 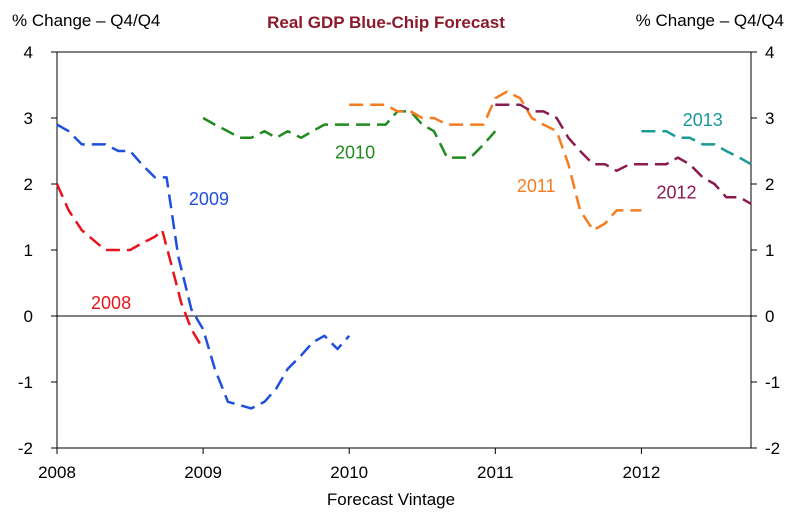 I want to click on y-tick-label-right-3: 1, so click(x=769, y=250).